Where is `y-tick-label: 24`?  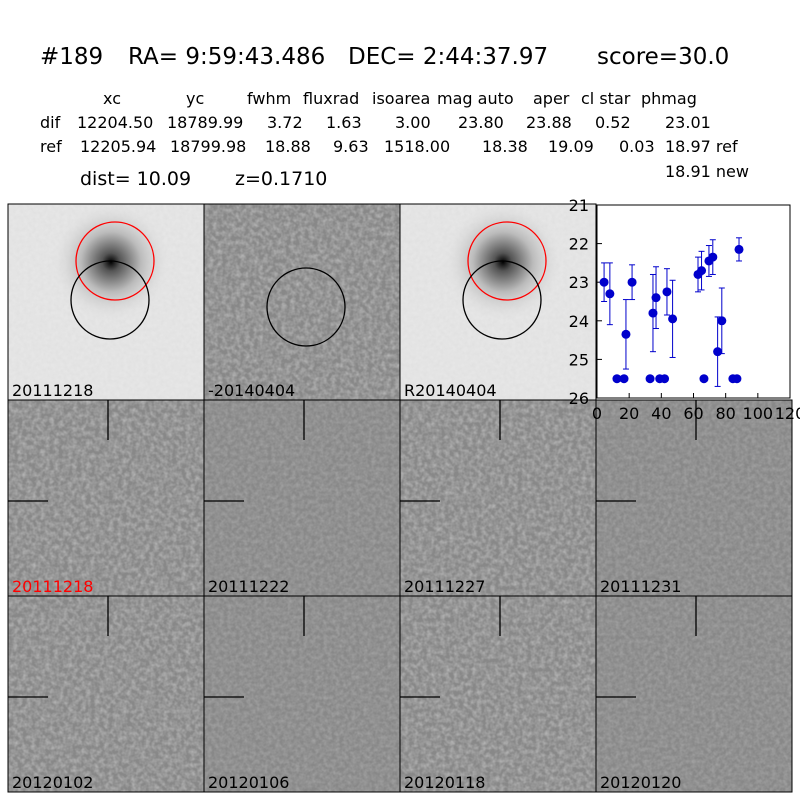
y-tick-label: 24 is located at coordinates (579, 321).